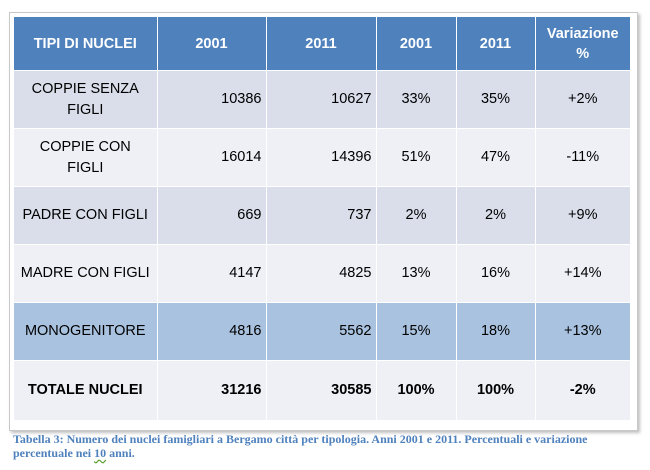 The width and height of the screenshot is (650, 470). Describe the element at coordinates (212, 331) in the screenshot. I see `cell-2001-count: 4816` at that location.